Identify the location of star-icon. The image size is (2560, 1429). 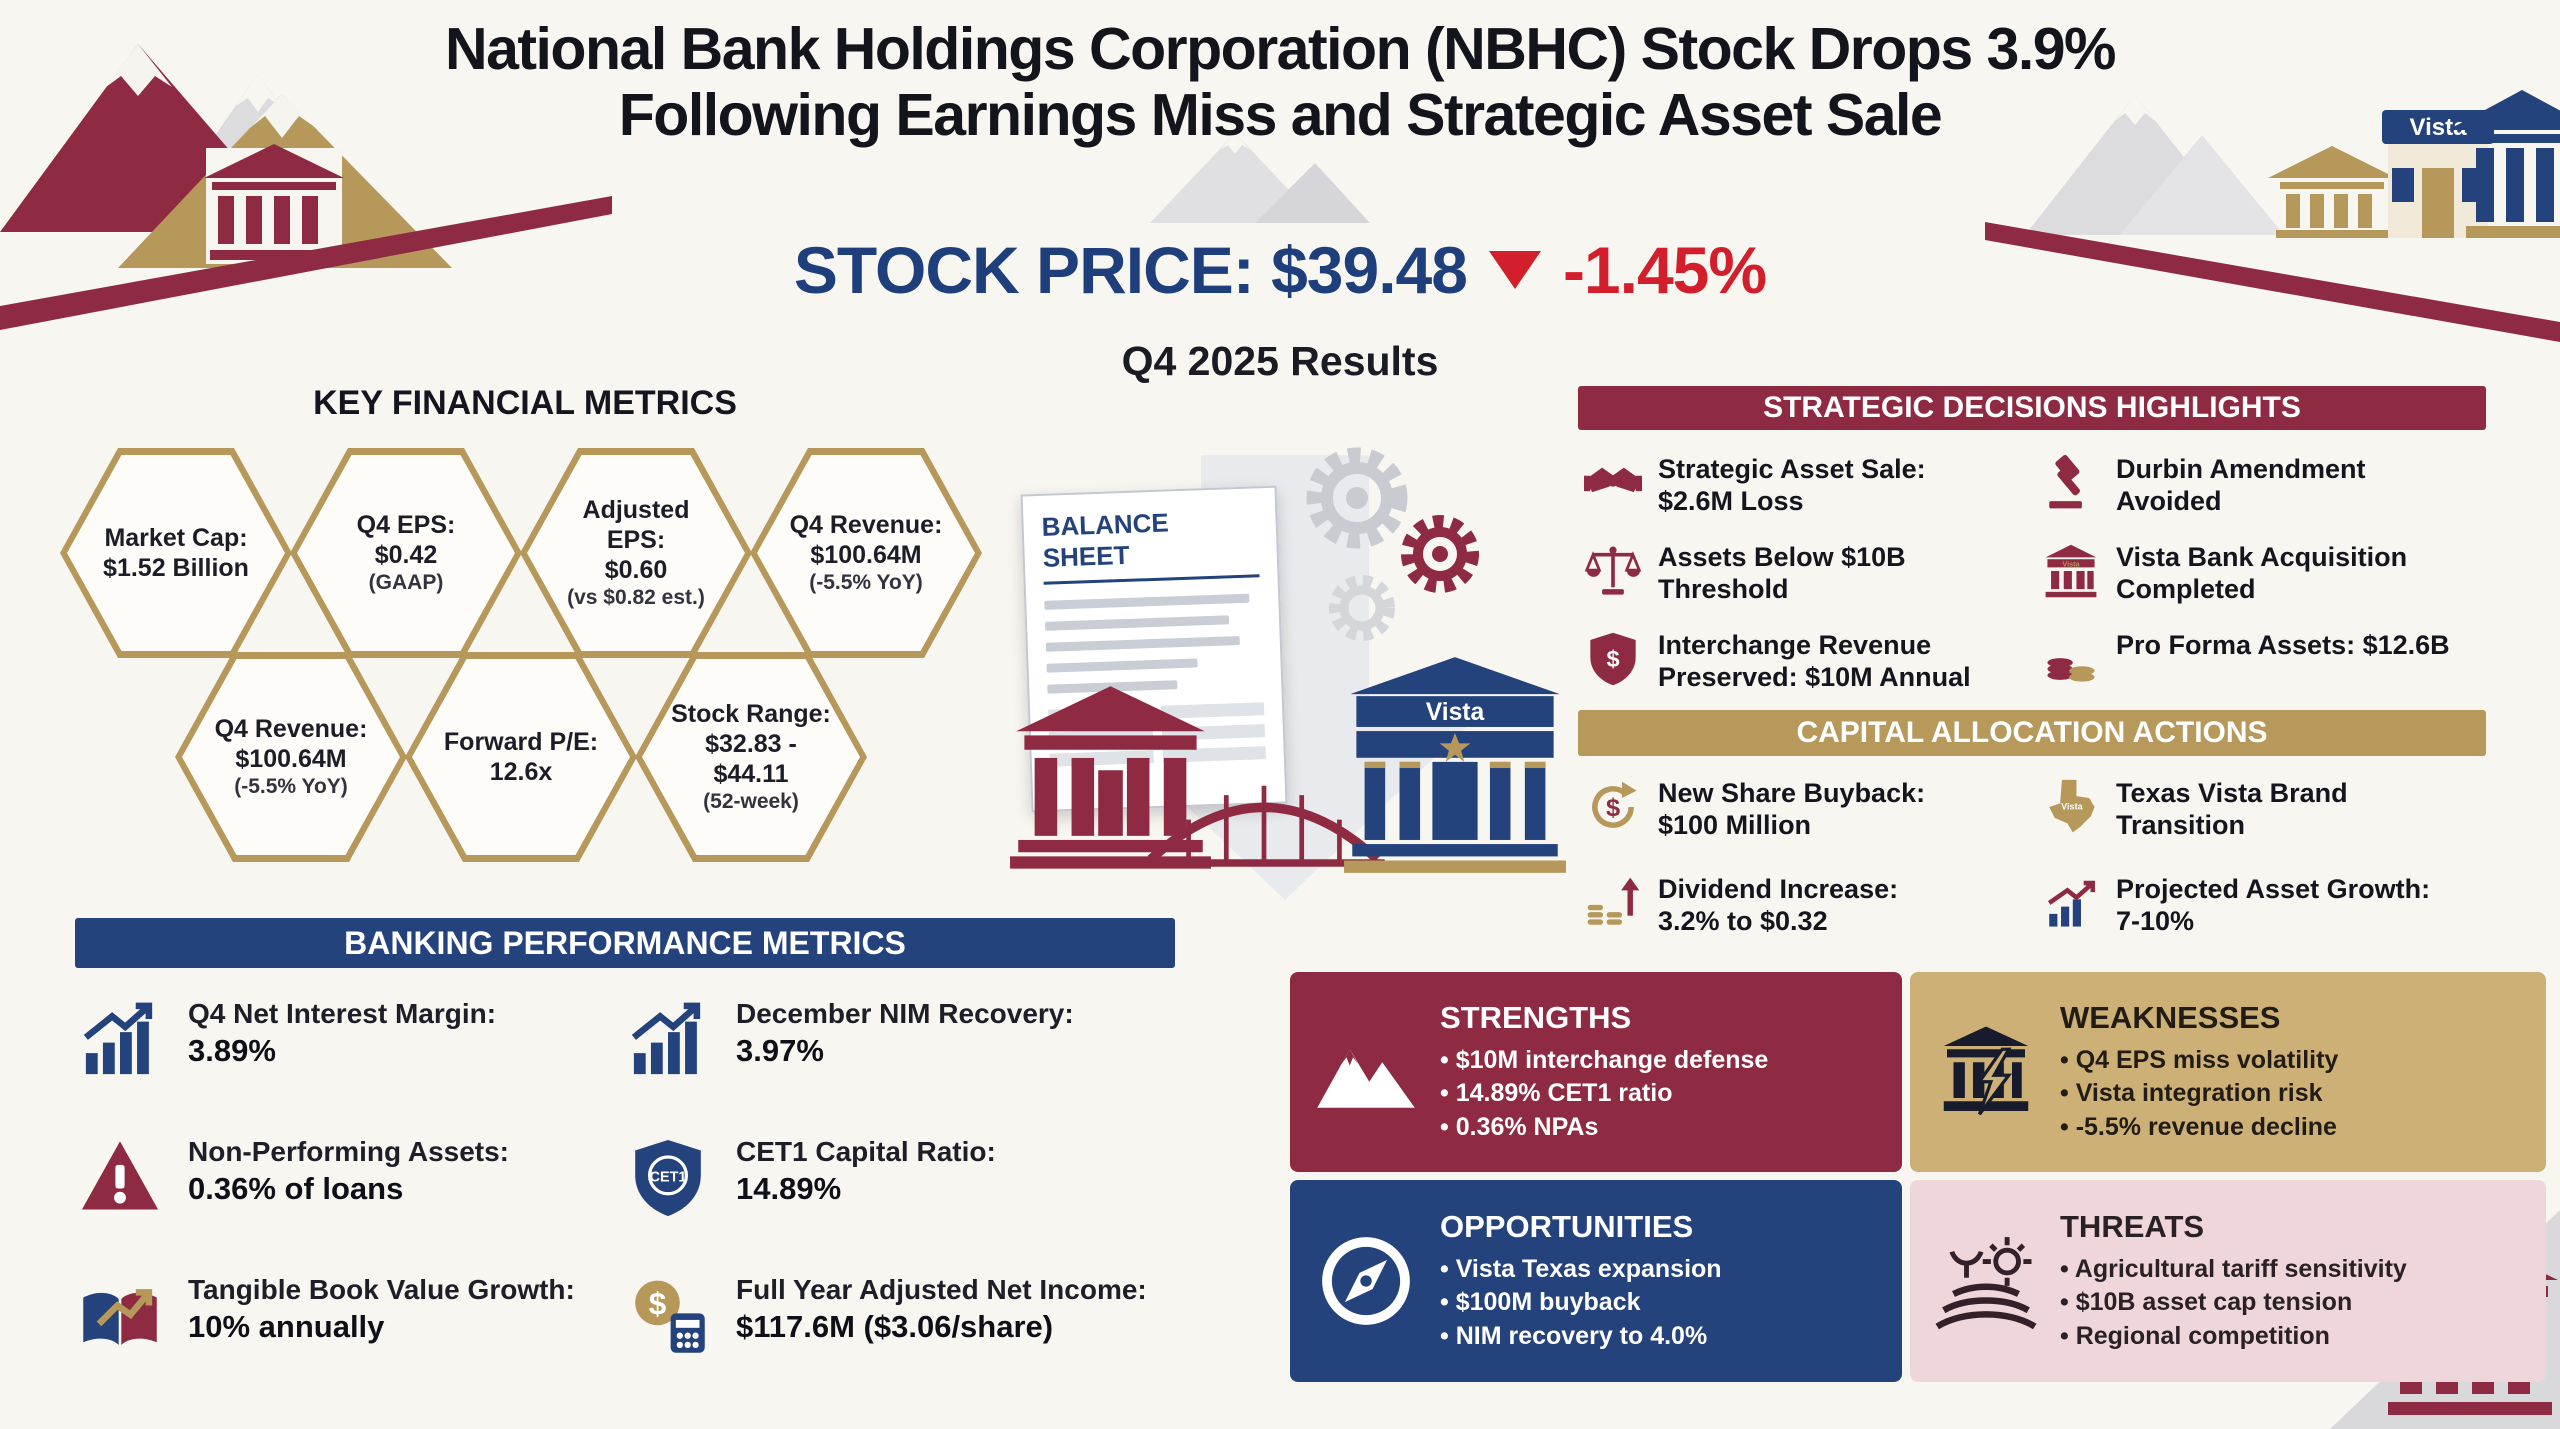
(1455, 747).